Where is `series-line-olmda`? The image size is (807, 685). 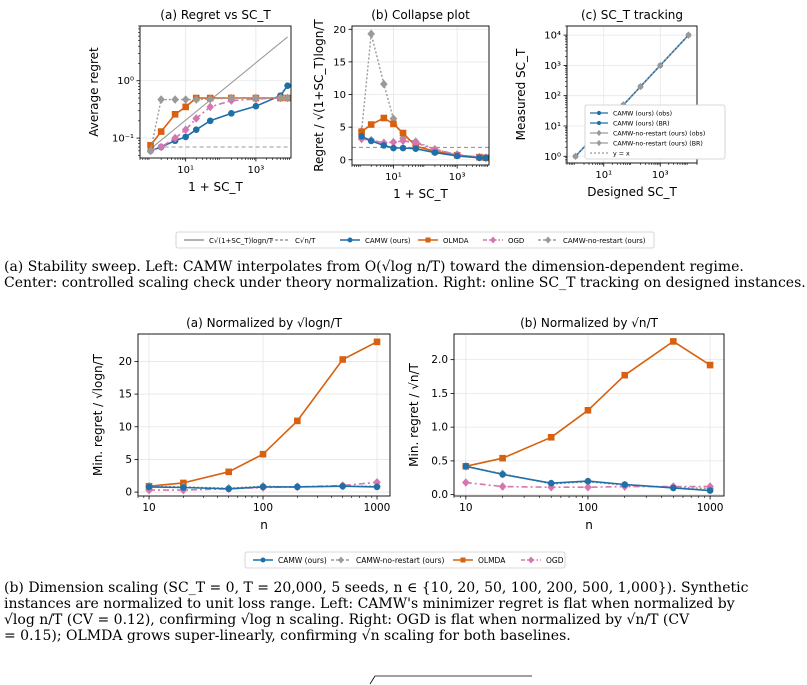 series-line-olmda is located at coordinates (423, 138).